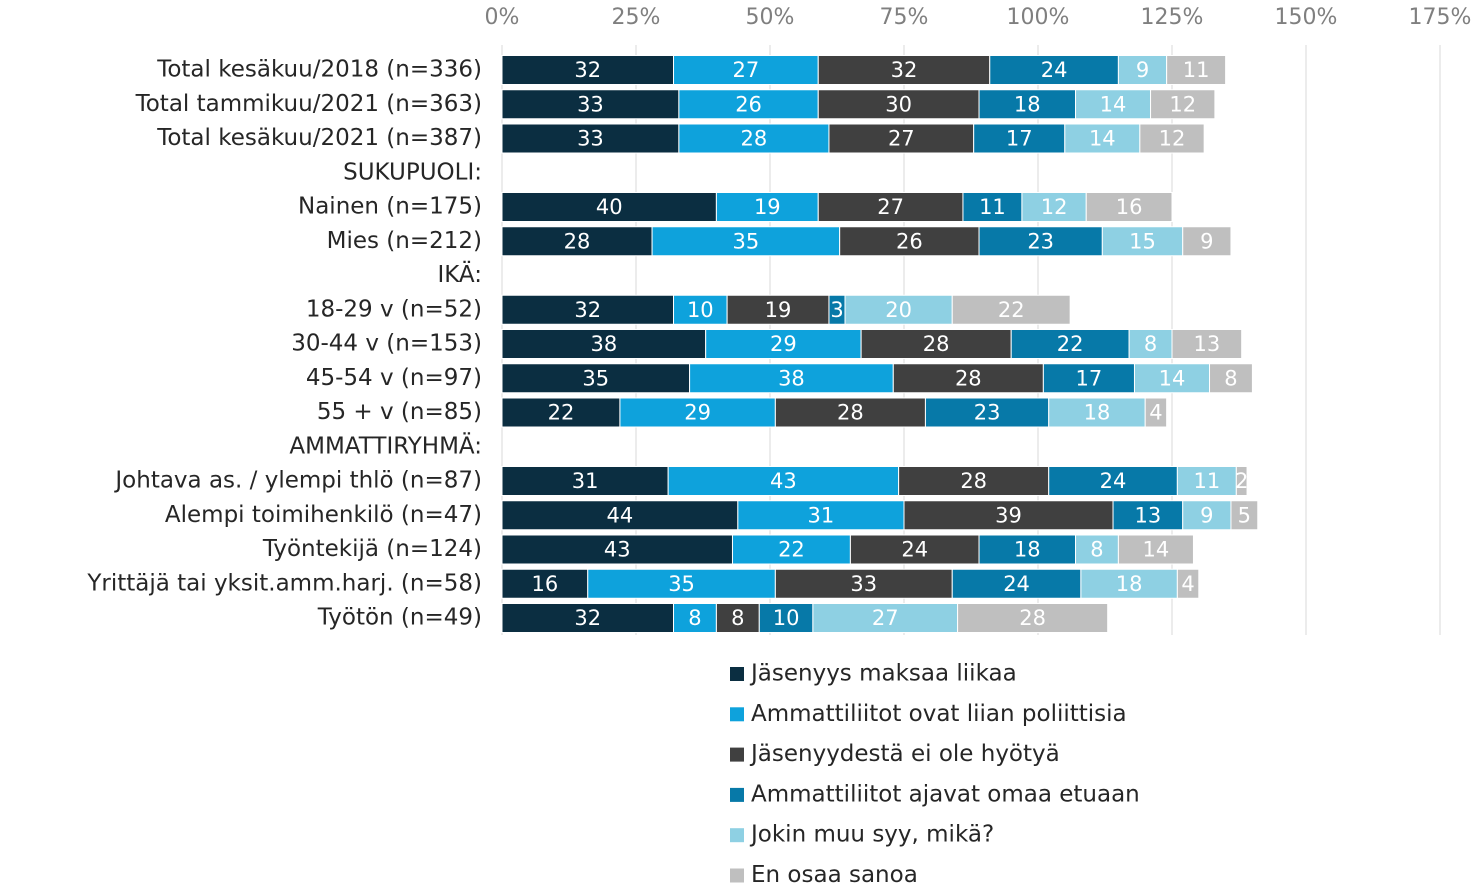 The image size is (1478, 888). I want to click on x-tick-label: 75%, so click(904, 17).